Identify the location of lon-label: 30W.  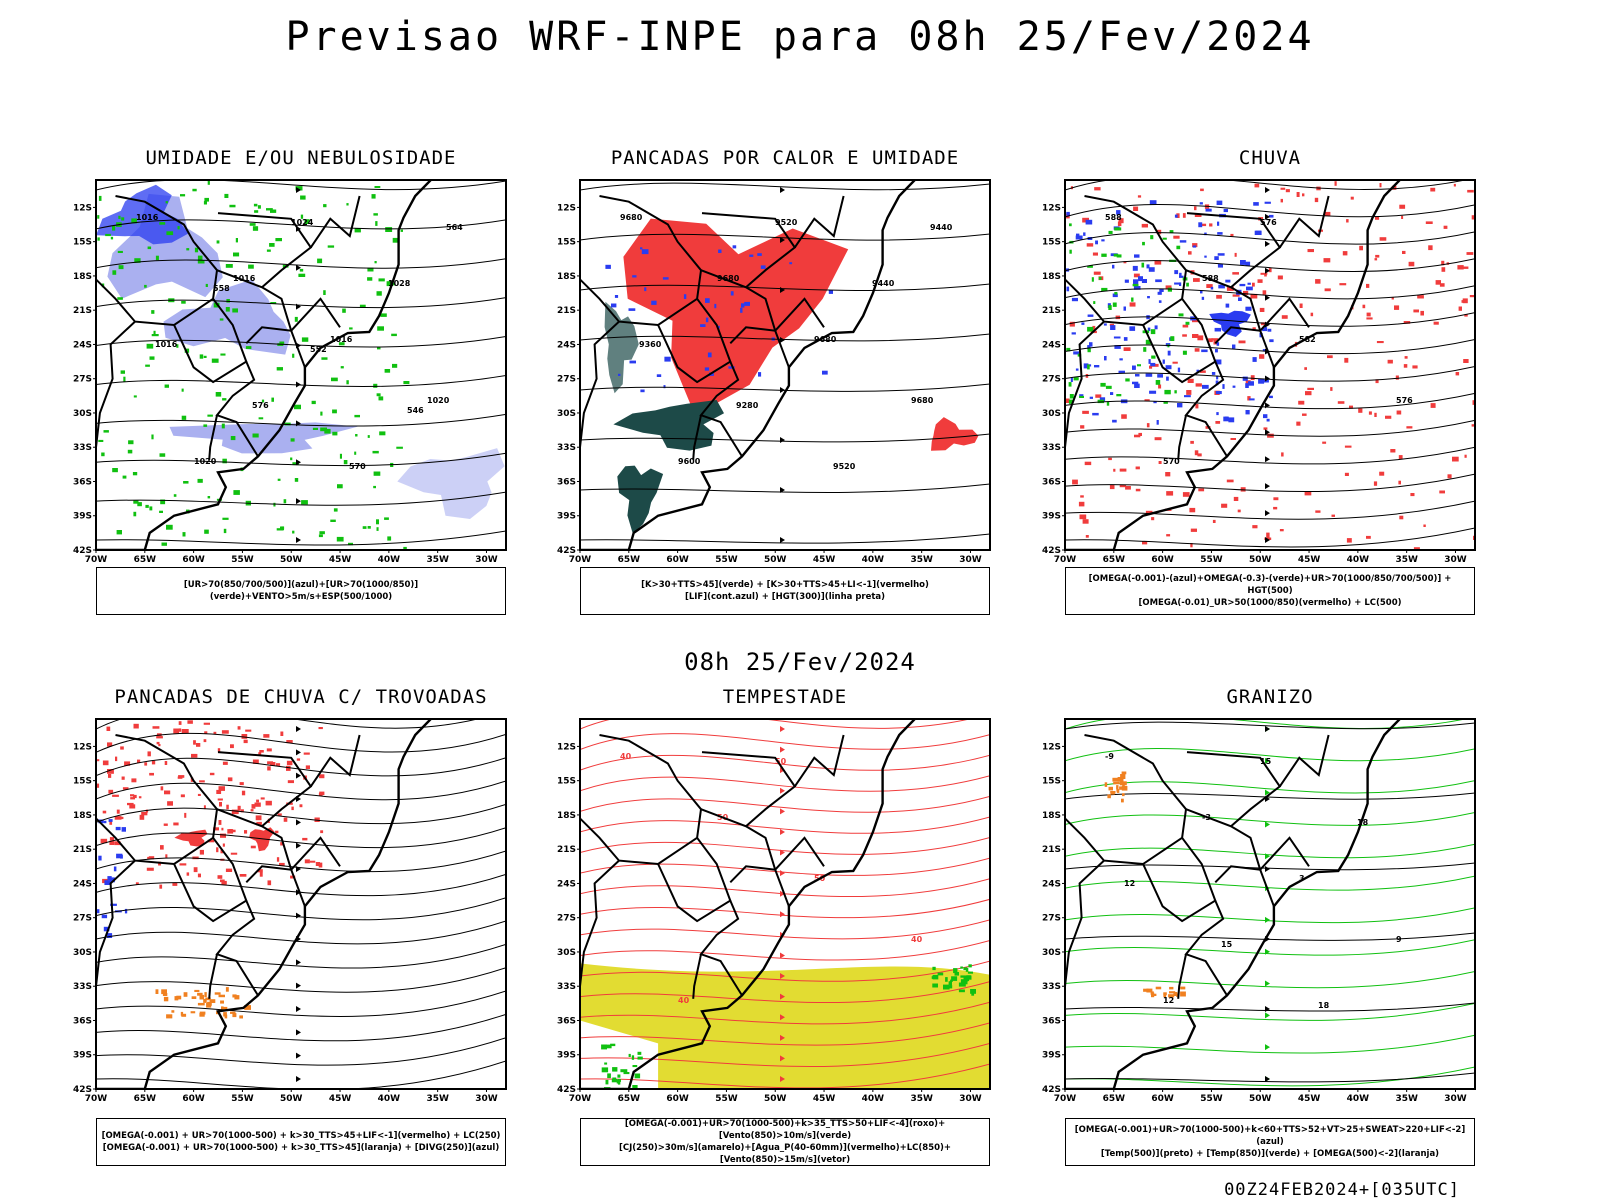
(970, 560).